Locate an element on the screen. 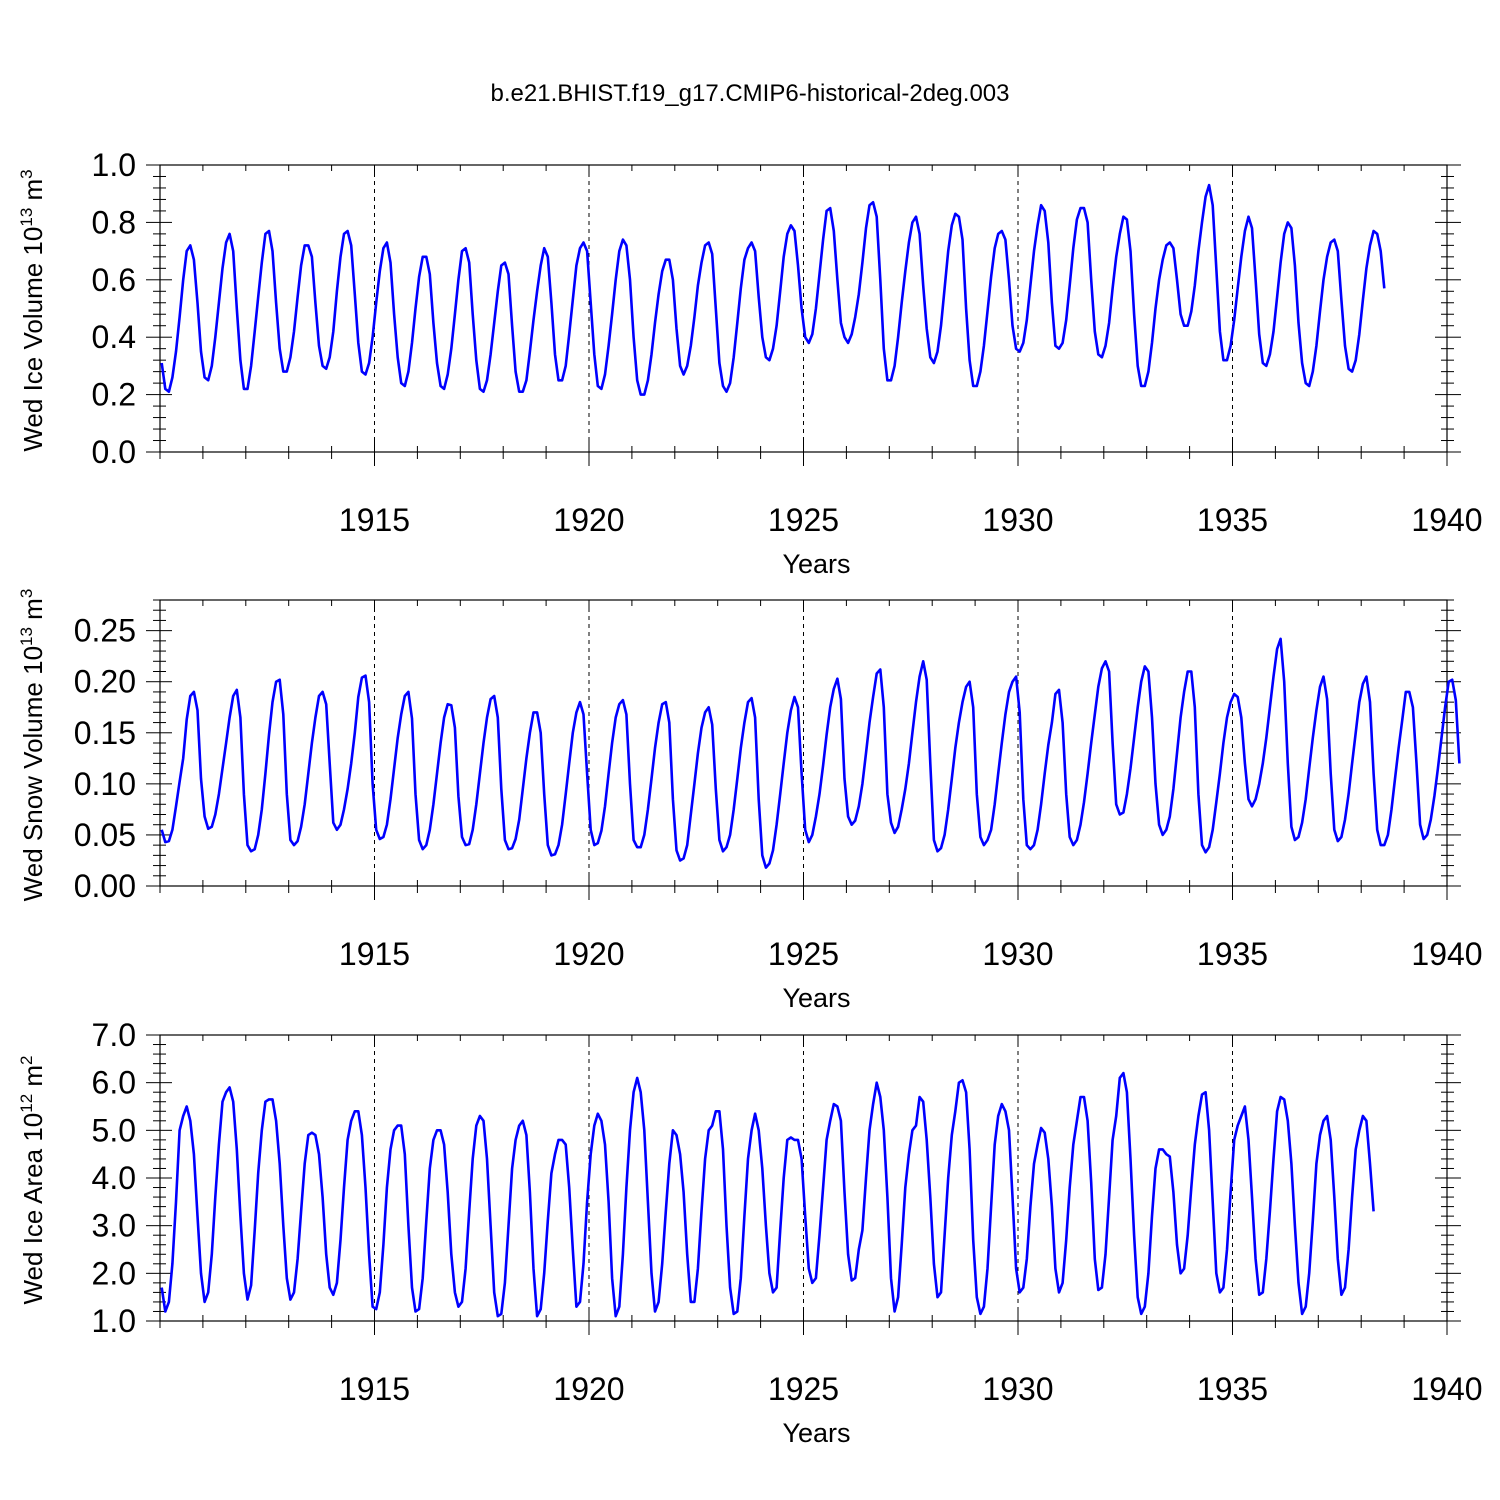  series-line-ice-area is located at coordinates (767, 1194).